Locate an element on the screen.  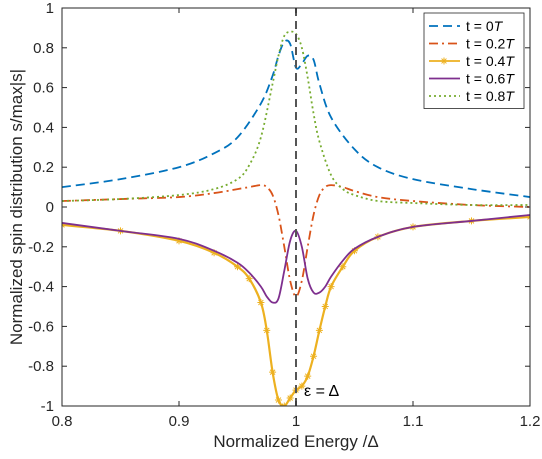
legend-label-4: t = 0.8T is located at coordinates (490, 96).